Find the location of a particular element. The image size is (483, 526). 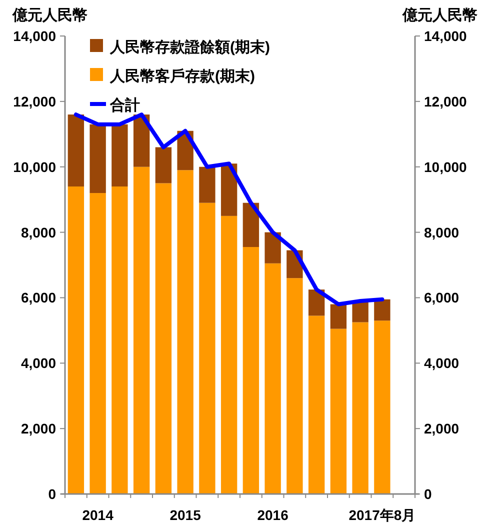

y2-tick-label: 0 is located at coordinates (428, 494).